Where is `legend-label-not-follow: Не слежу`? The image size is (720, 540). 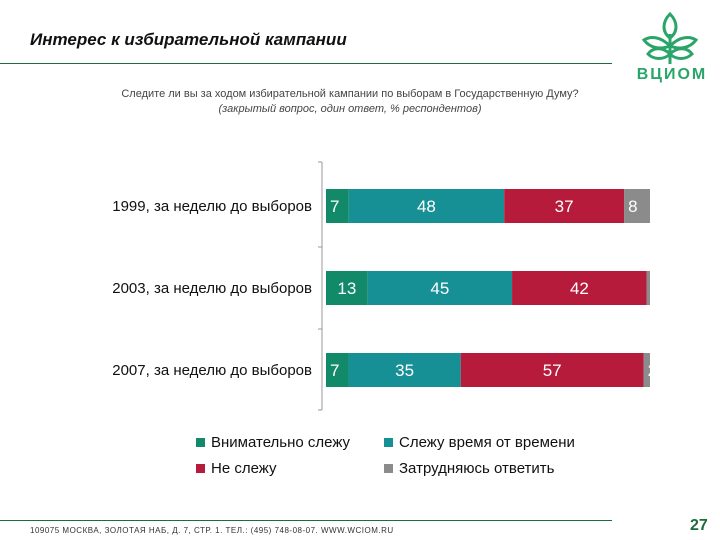 legend-label-not-follow: Не слежу is located at coordinates (244, 468).